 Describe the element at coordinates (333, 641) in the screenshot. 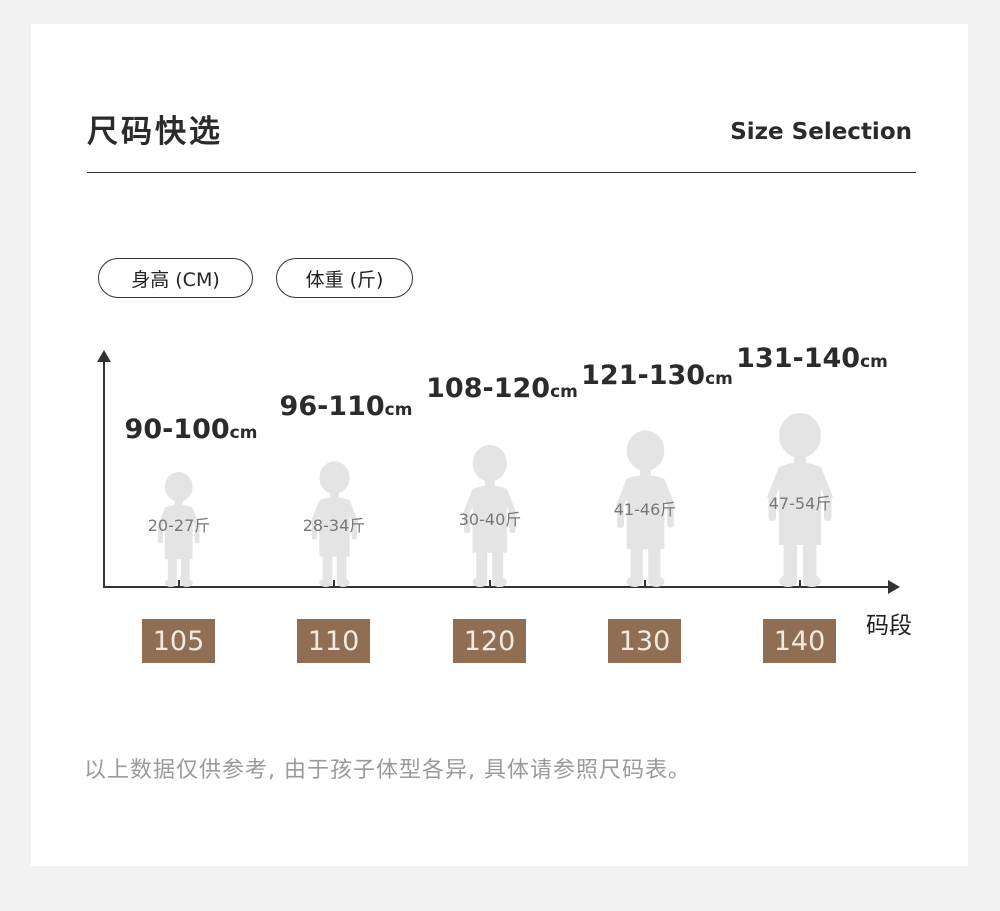

I see `size-label-110: 110` at that location.